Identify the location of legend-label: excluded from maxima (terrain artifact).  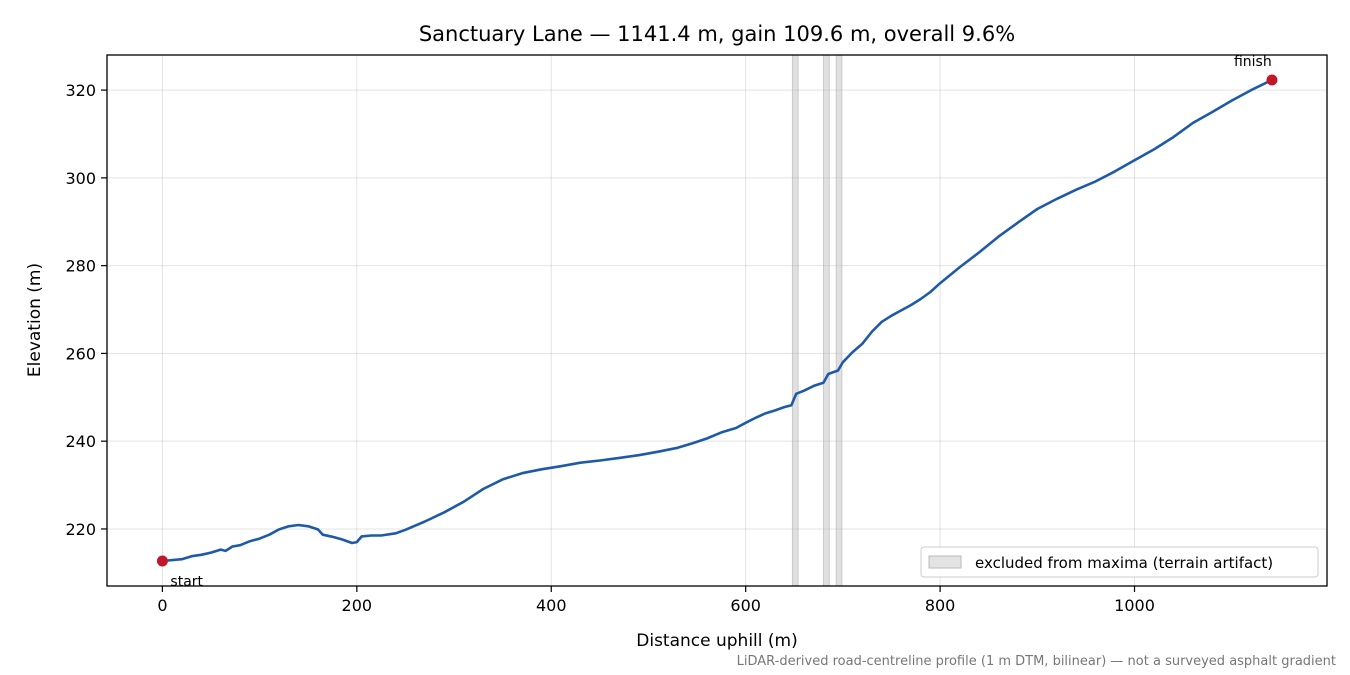
(1124, 563).